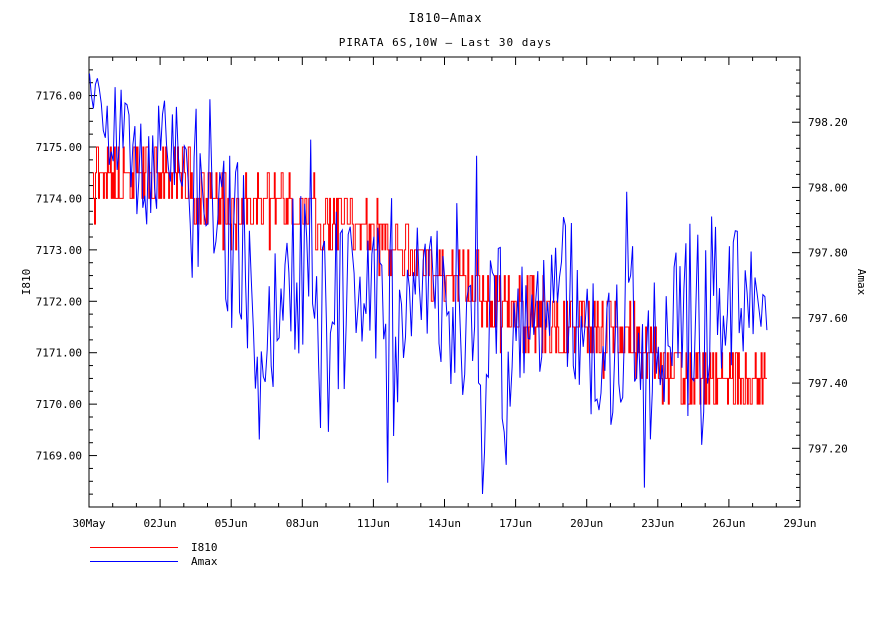 The image size is (891, 630). I want to click on x-tick-label: 29Jun, so click(799, 523).